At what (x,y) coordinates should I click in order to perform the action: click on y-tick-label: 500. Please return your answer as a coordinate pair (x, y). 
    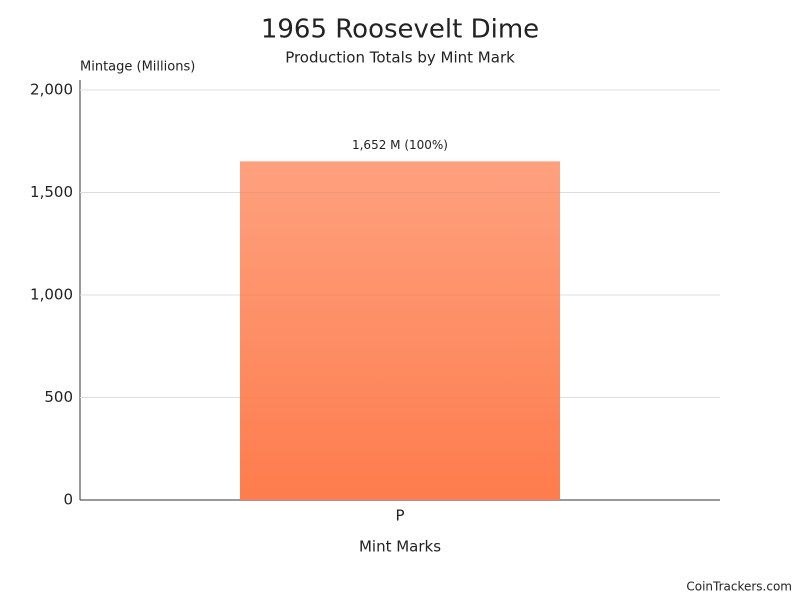
    Looking at the image, I should click on (58, 397).